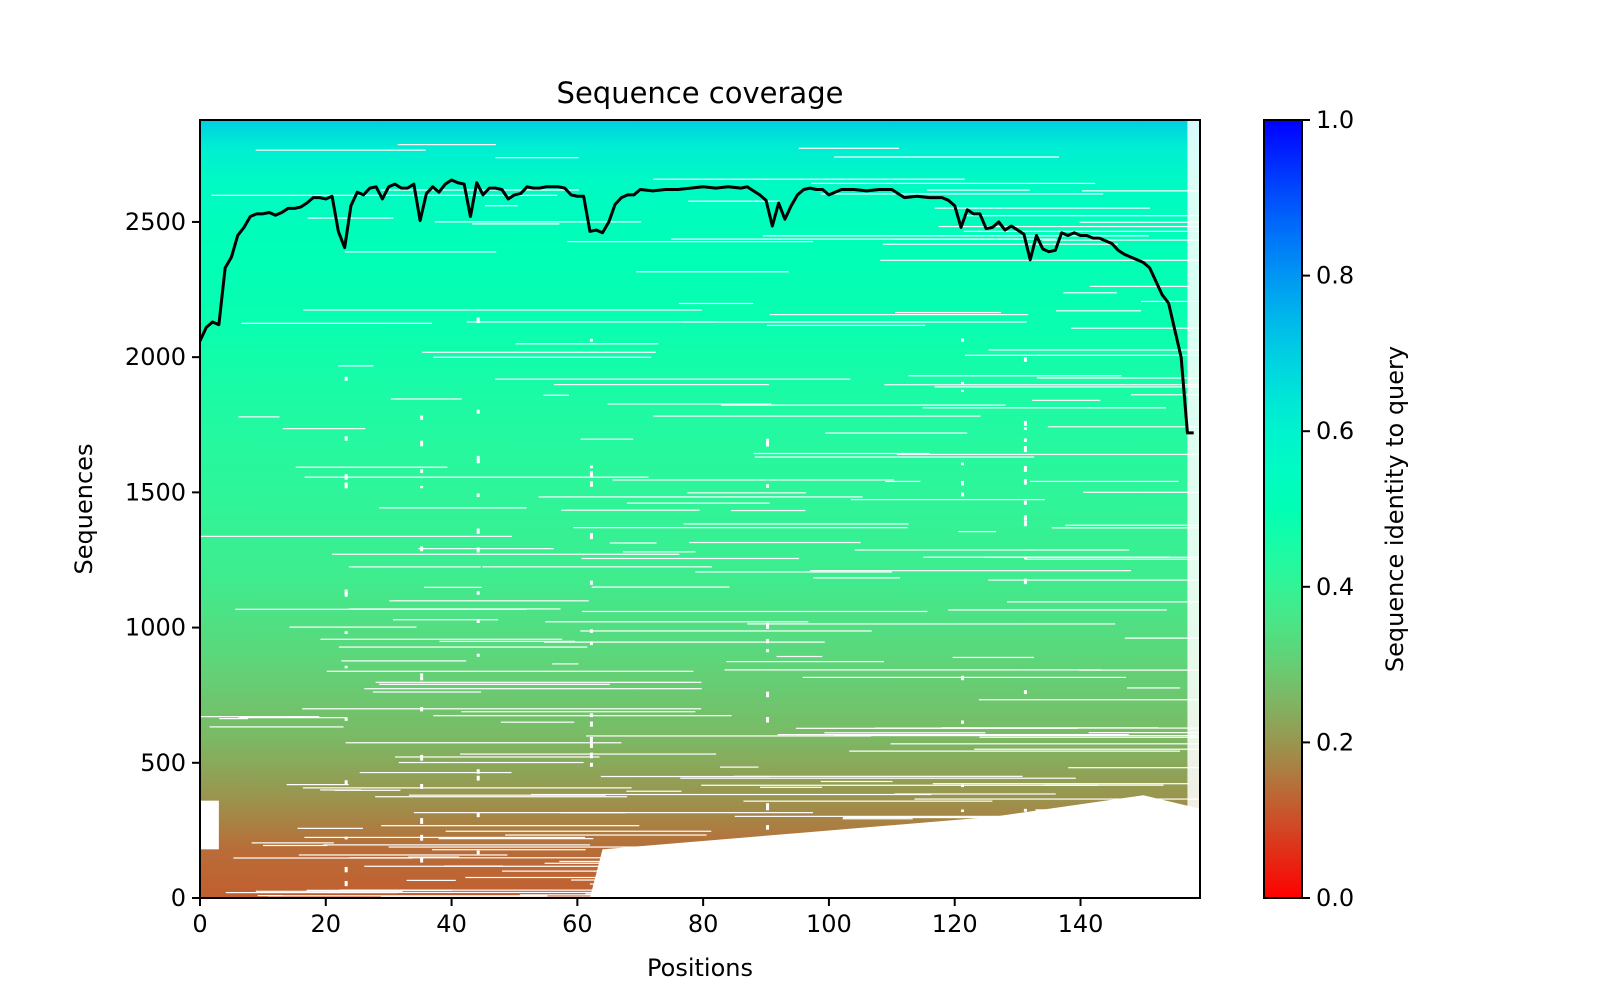 The height and width of the screenshot is (1000, 1600). Describe the element at coordinates (894, 846) in the screenshot. I see `uncovered-region` at that location.